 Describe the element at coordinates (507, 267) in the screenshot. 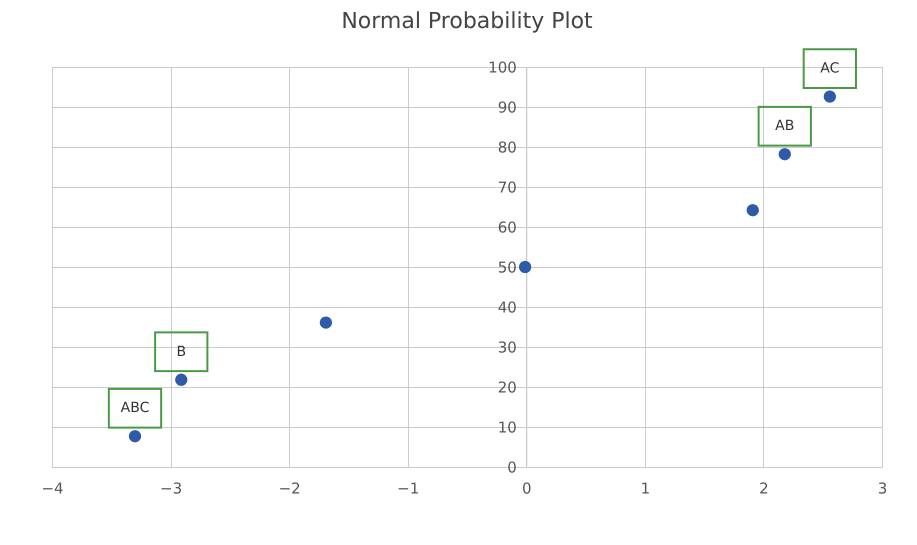

I see `y-tick-label: 50` at that location.